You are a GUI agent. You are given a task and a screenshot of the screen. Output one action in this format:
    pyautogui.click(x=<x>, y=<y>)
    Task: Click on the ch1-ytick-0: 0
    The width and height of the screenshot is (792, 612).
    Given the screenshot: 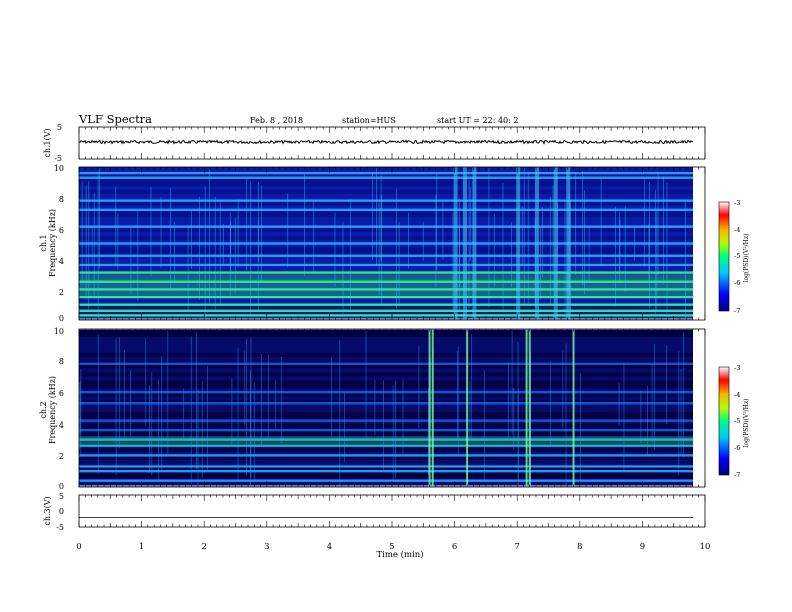 What is the action you would take?
    pyautogui.click(x=61, y=318)
    